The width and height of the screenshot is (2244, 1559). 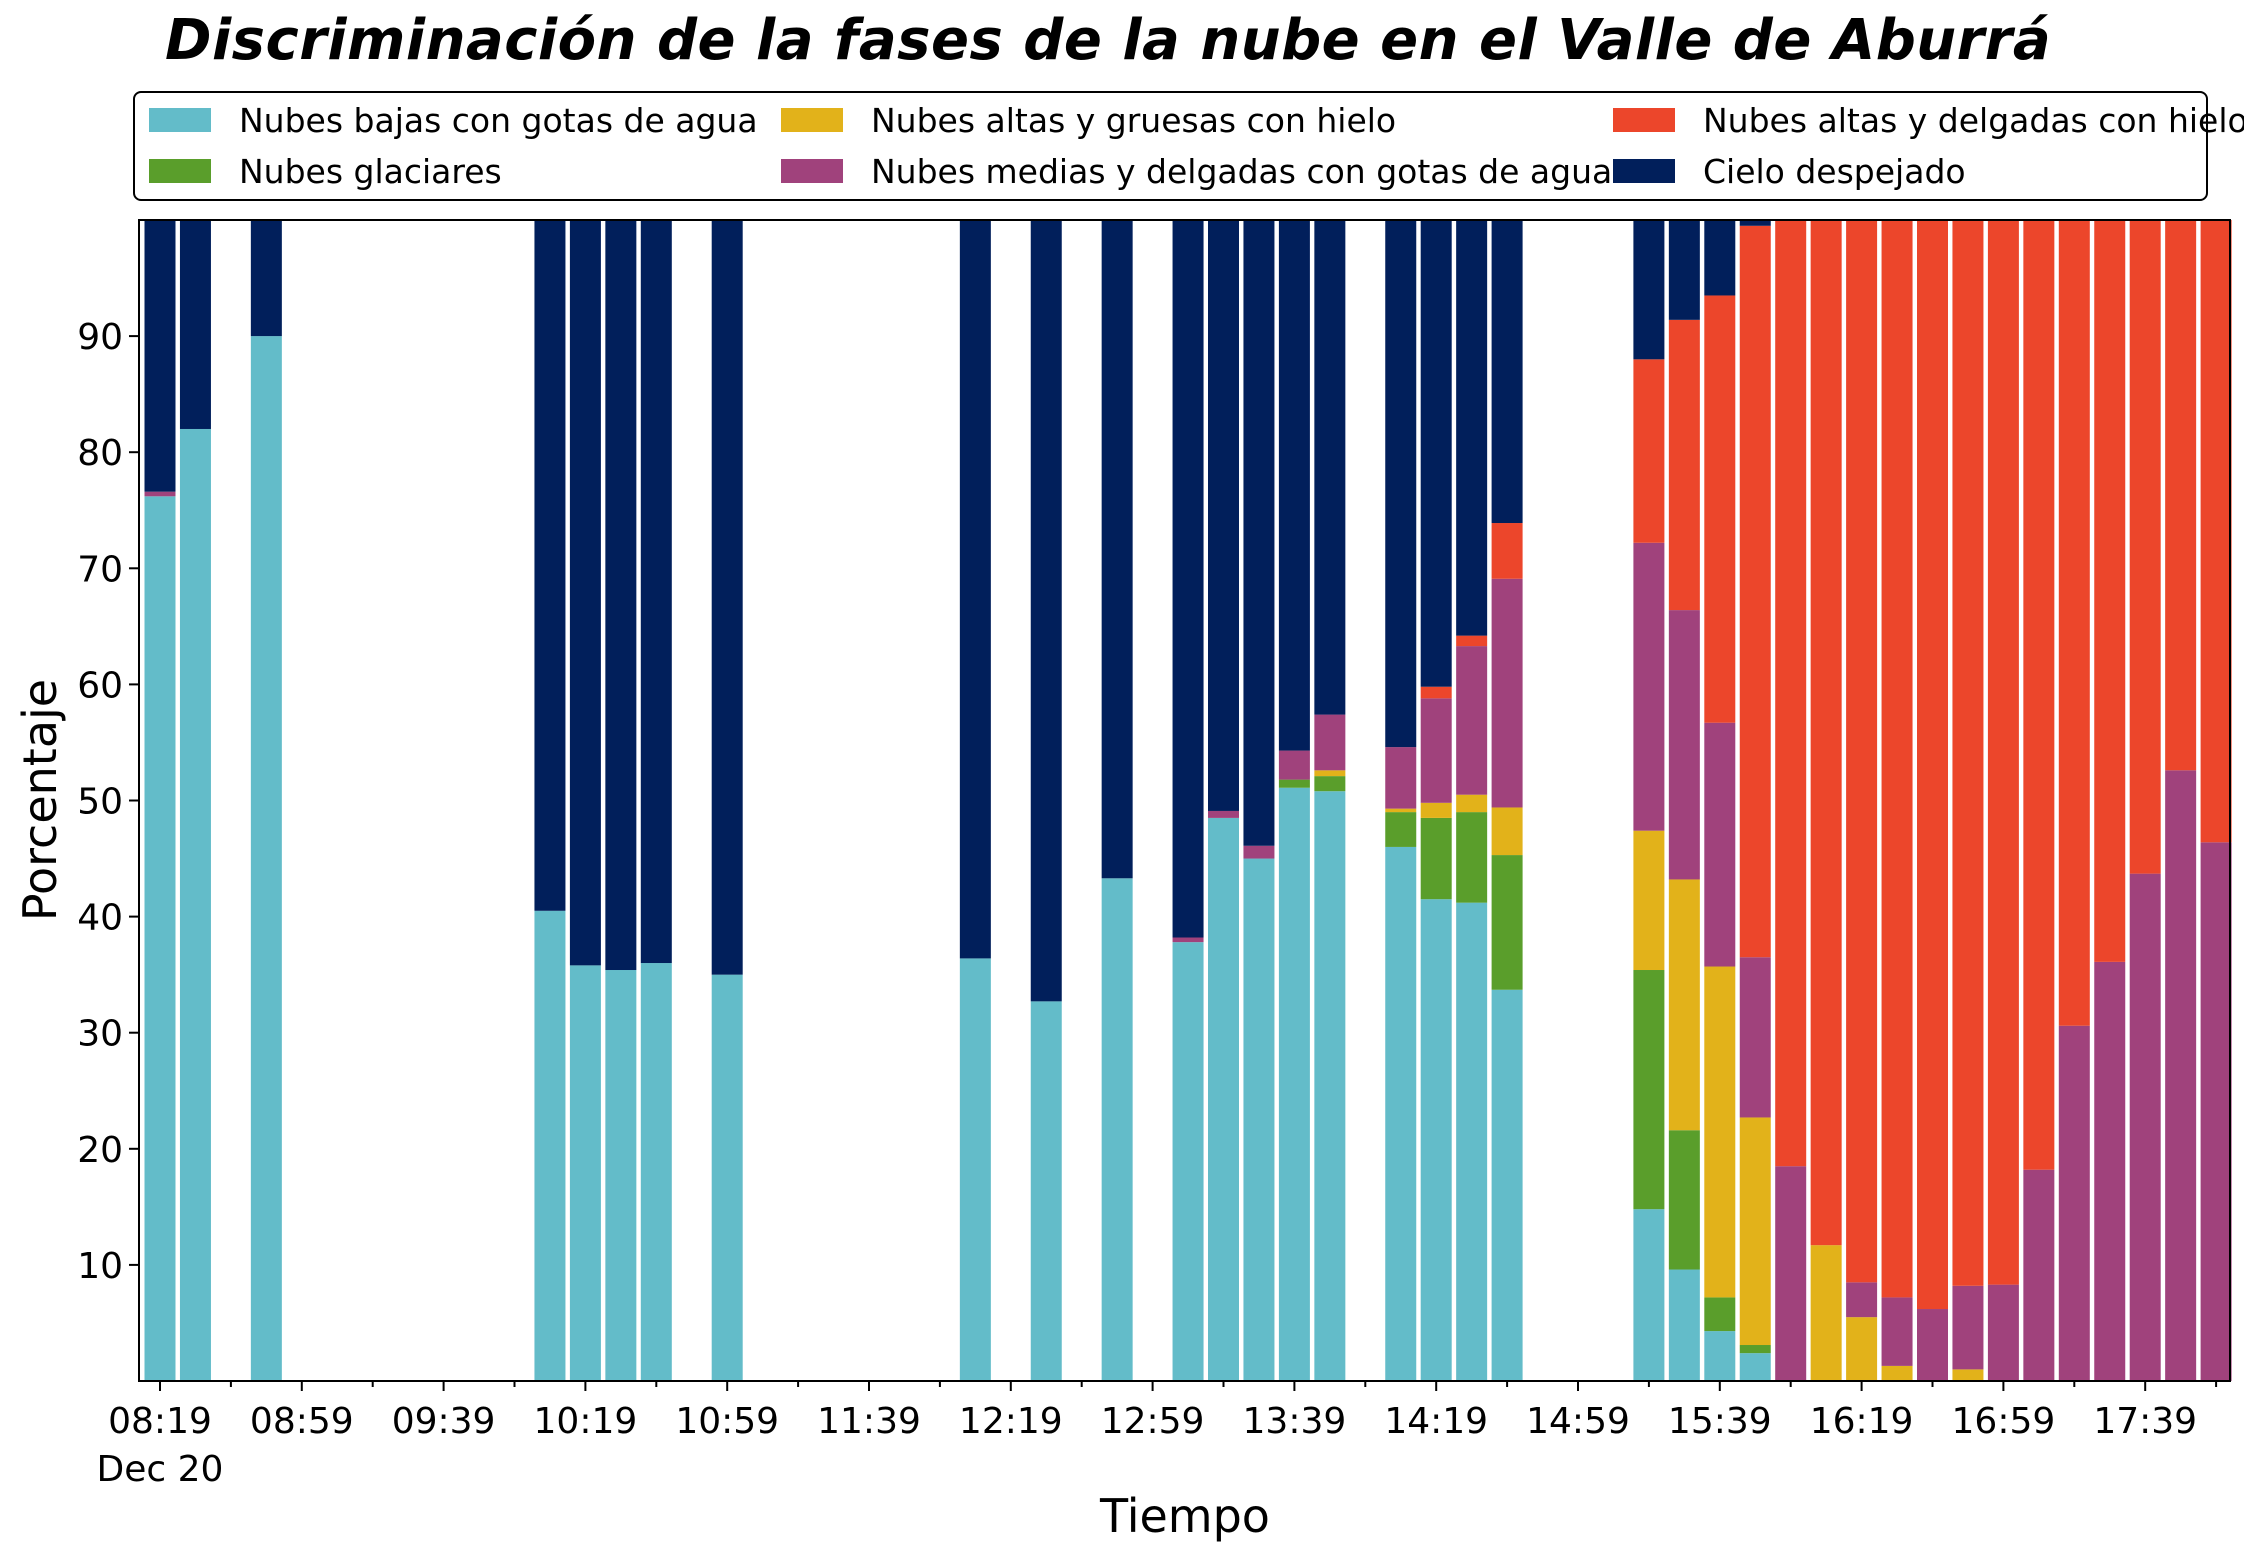 What do you see at coordinates (727, 1421) in the screenshot?
I see `x-tick-label: 10:59` at bounding box center [727, 1421].